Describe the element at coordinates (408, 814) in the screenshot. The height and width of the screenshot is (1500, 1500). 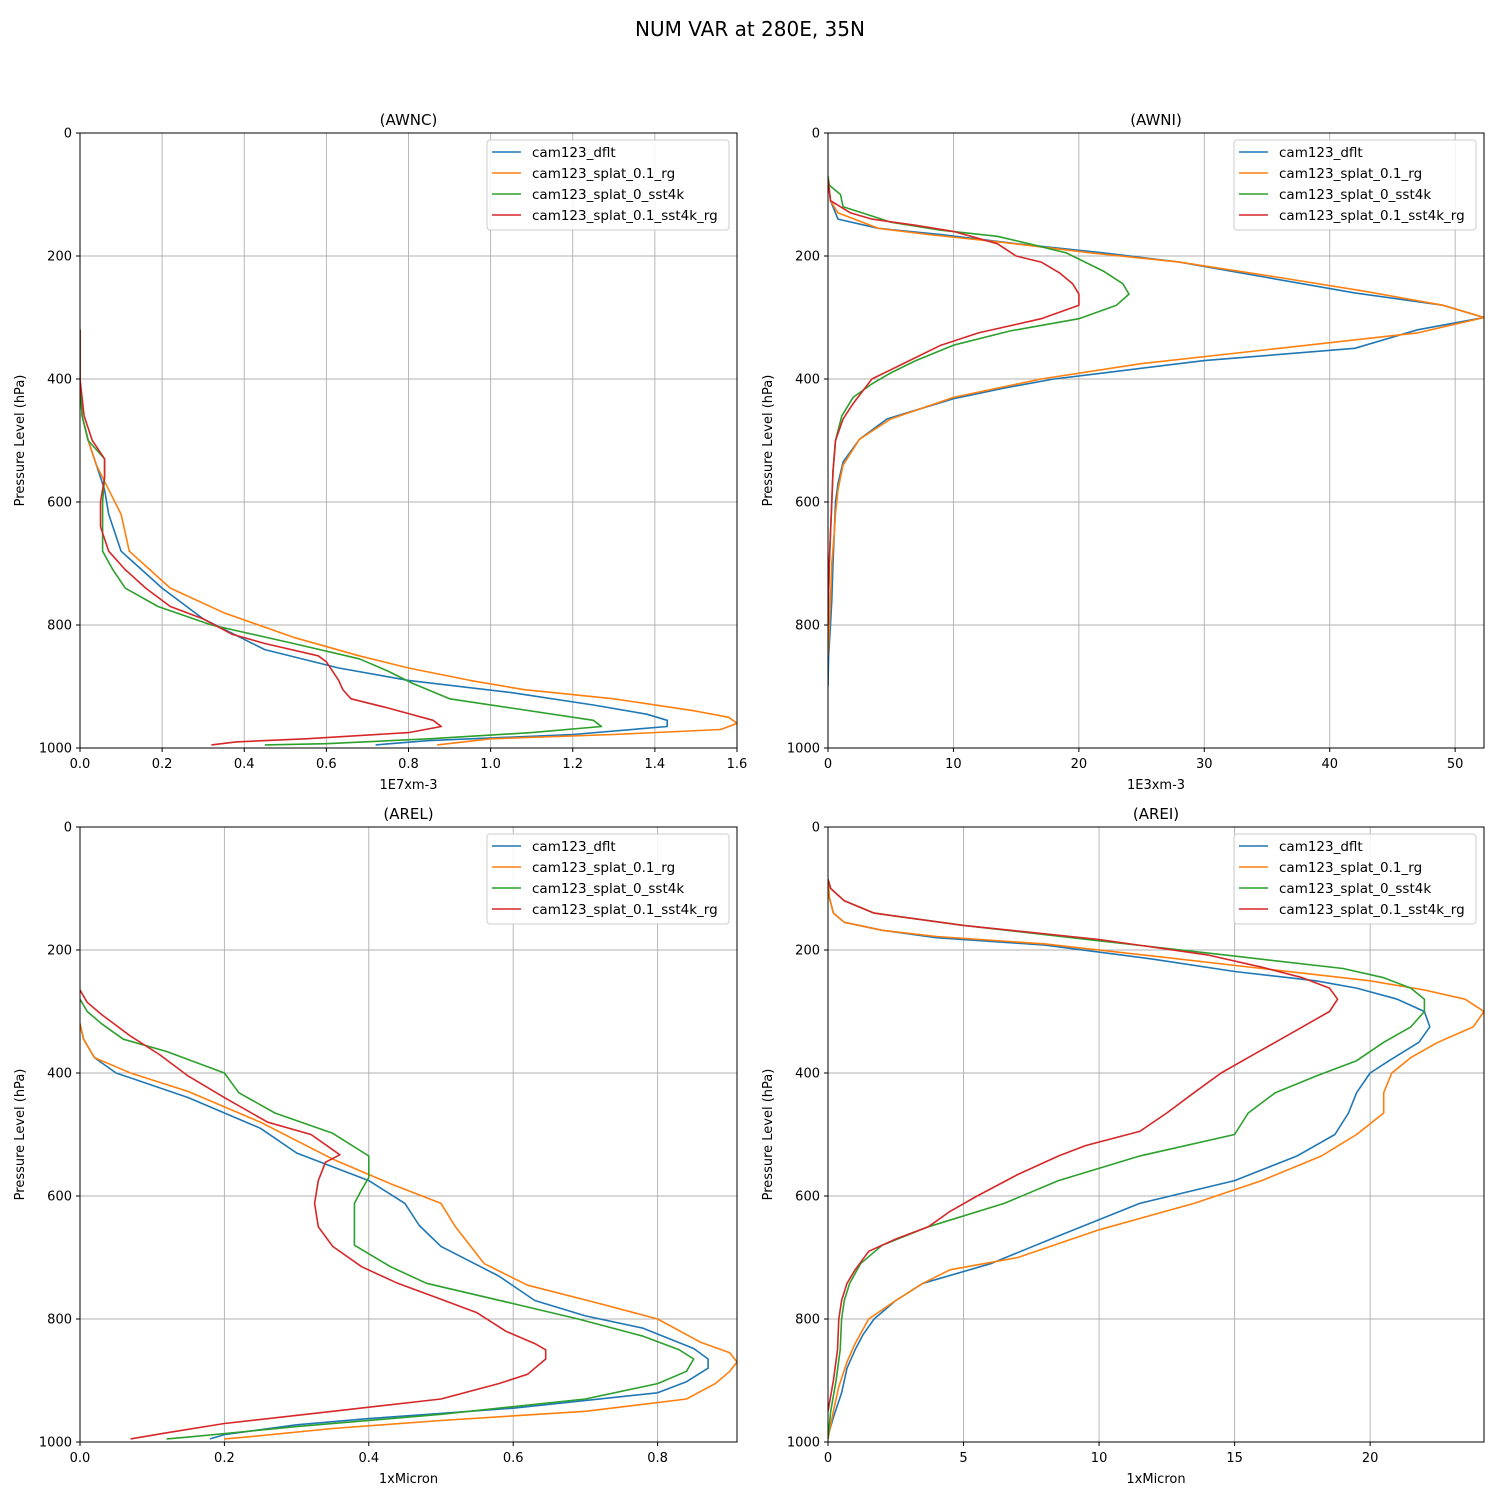
I see `arel-panel-title: (AREL)` at that location.